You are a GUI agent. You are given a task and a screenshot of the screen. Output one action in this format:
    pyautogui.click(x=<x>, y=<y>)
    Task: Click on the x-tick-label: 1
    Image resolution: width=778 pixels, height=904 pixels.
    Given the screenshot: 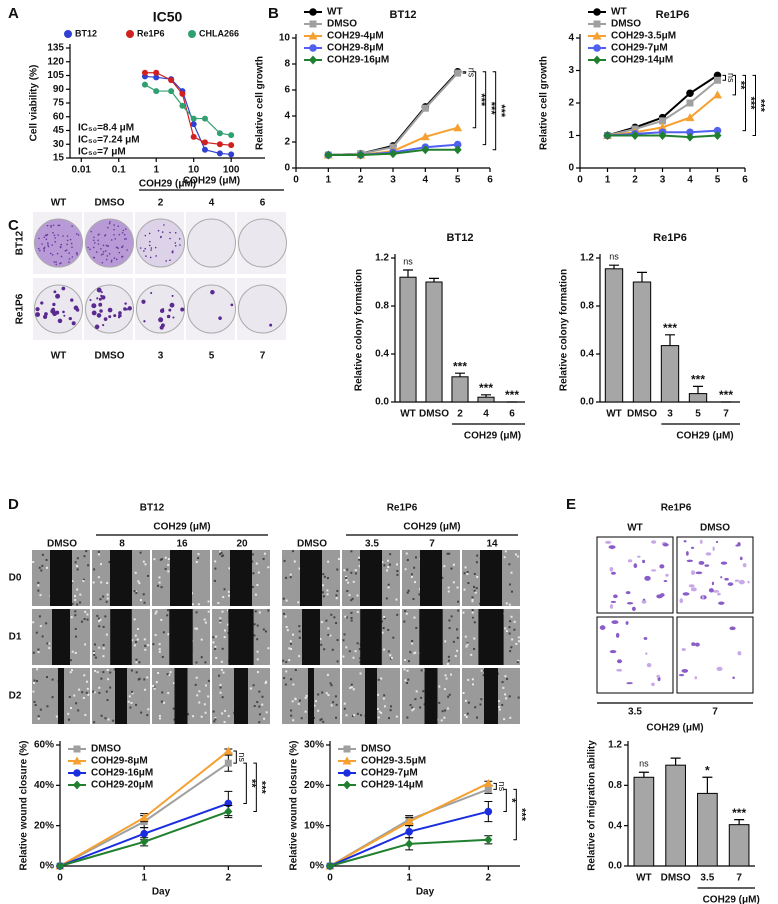 What is the action you would take?
    pyautogui.click(x=144, y=878)
    